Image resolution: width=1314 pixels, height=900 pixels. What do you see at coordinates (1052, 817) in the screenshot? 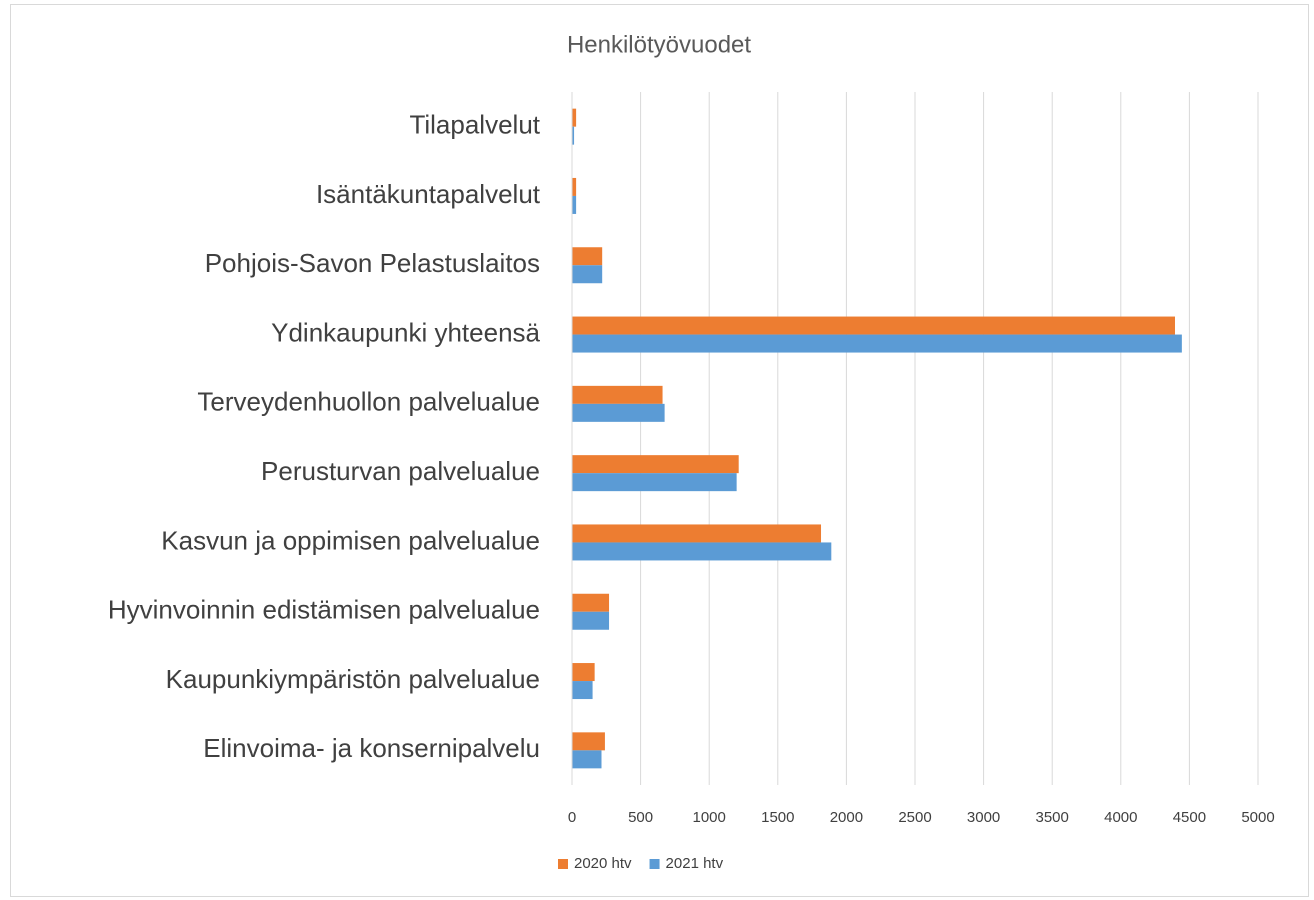
I see `x-tick-label: 3500` at bounding box center [1052, 817].